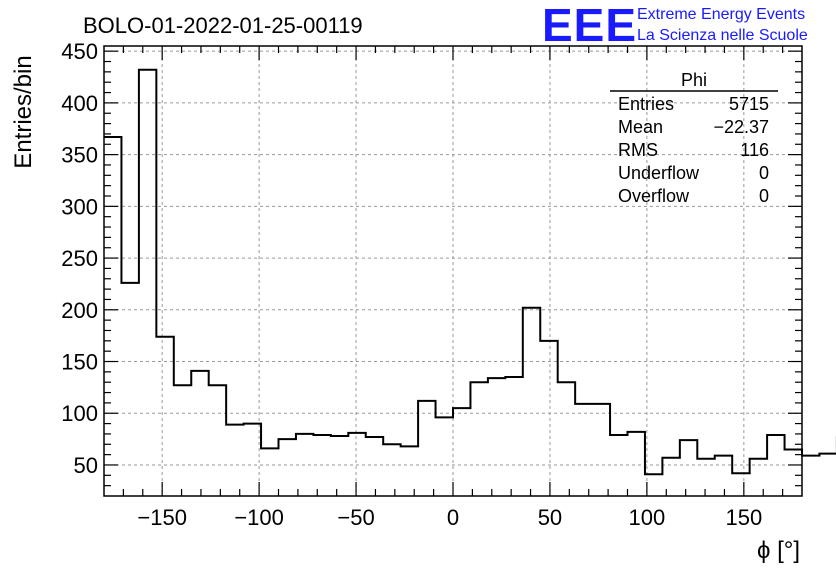 This screenshot has height=572, width=836. Describe the element at coordinates (79, 310) in the screenshot. I see `y-tick-label: 200` at that location.